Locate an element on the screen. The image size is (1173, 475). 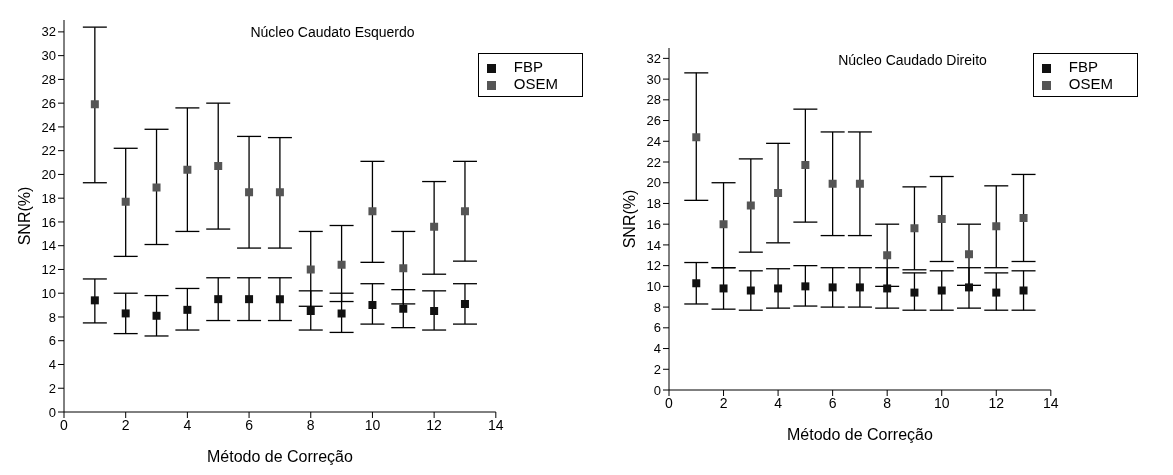
chart-title: Núcleo Caudato Esquerdo is located at coordinates (332, 32).